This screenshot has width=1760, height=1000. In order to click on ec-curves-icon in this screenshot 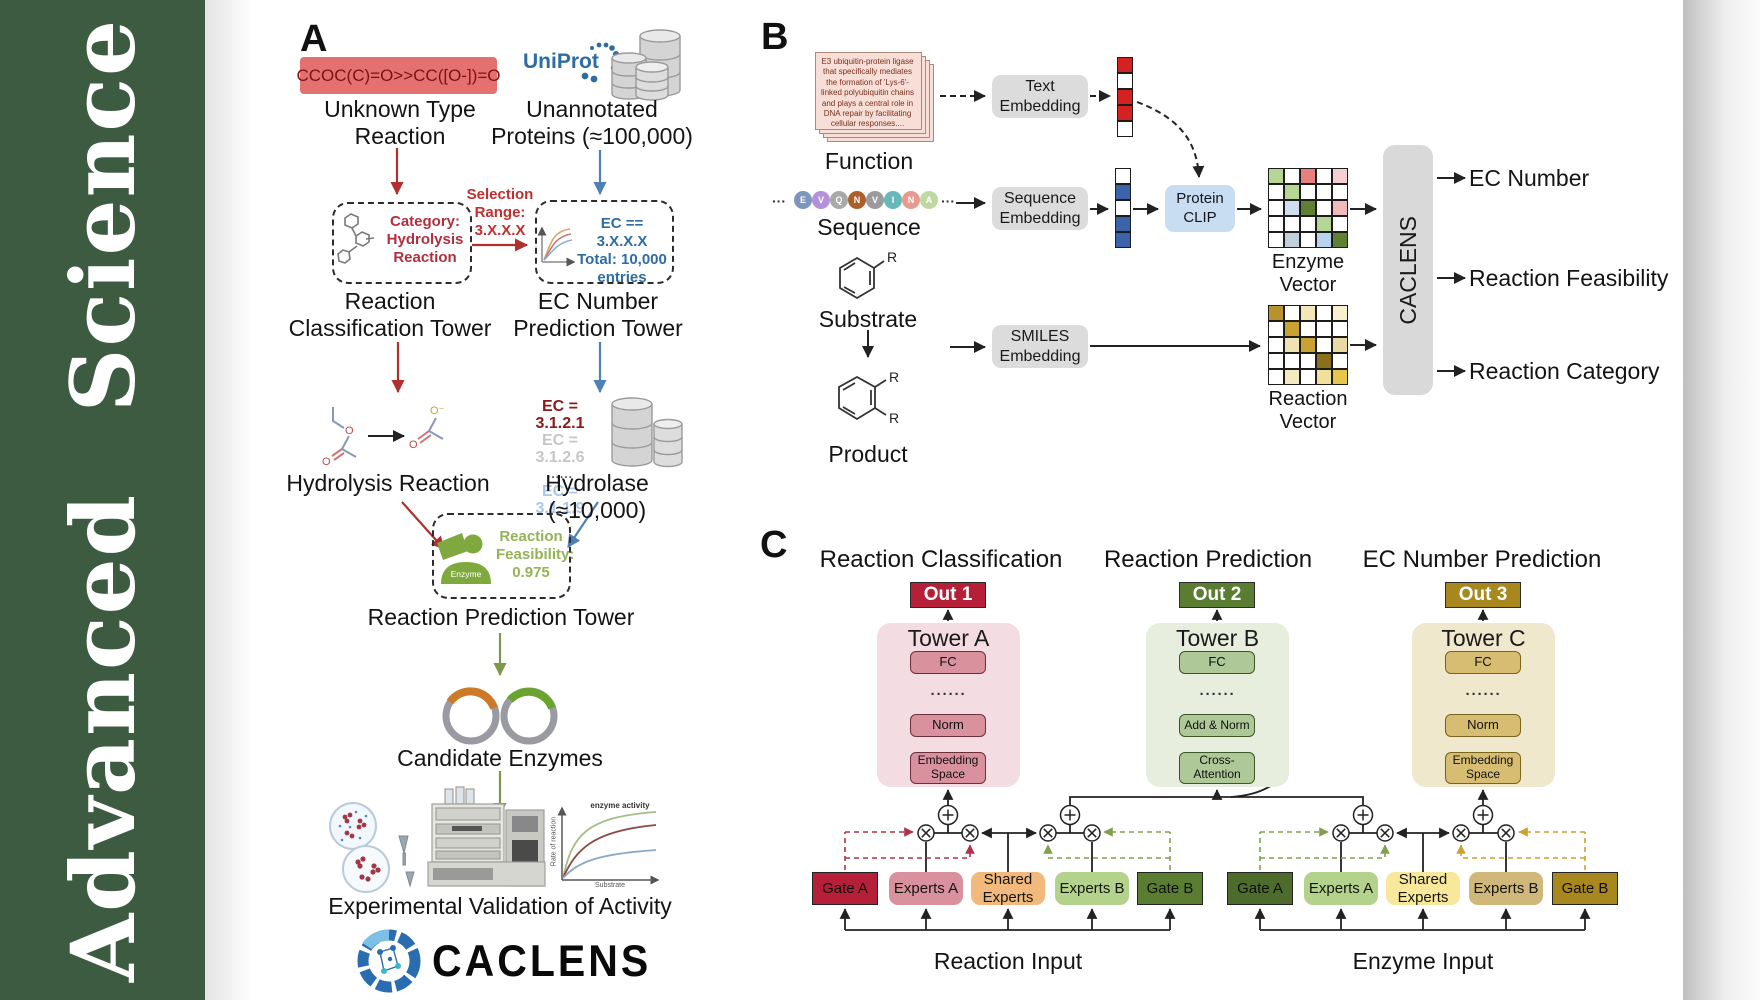, I will do `click(556, 246)`.